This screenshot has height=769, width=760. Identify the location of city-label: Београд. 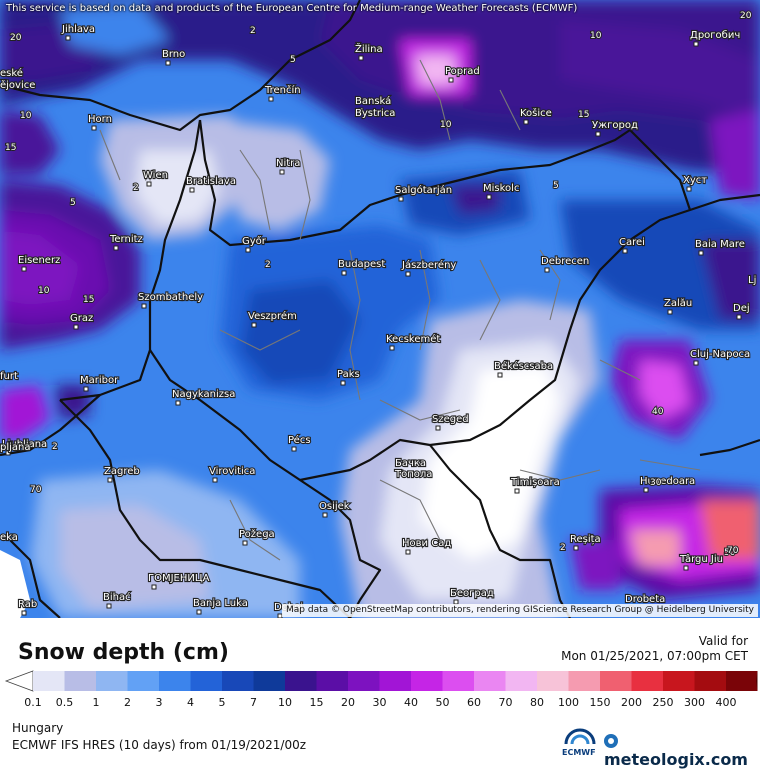
(472, 593).